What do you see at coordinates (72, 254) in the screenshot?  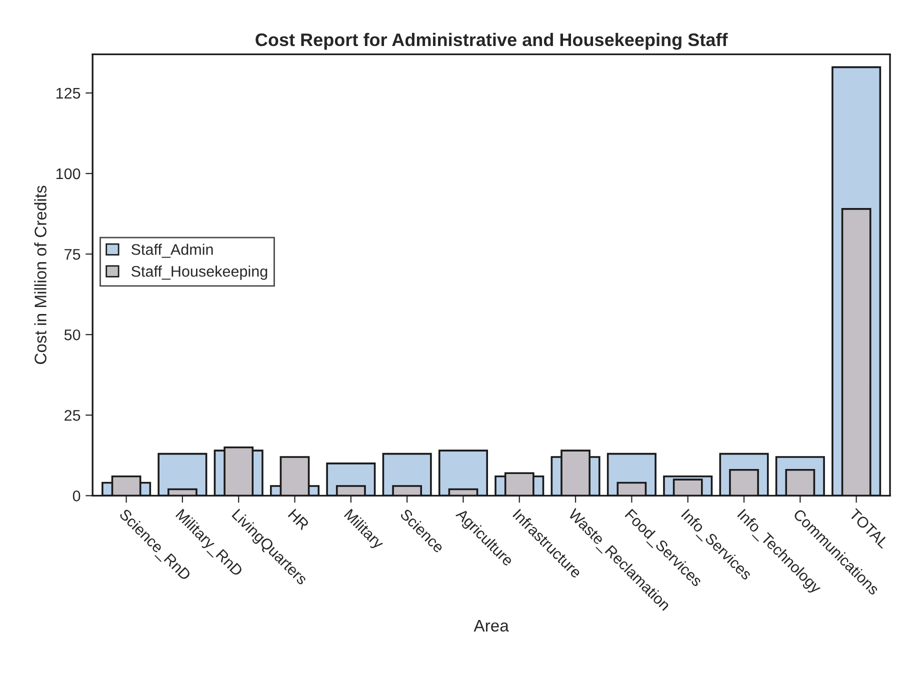 I see `y-tick-label: 75` at bounding box center [72, 254].